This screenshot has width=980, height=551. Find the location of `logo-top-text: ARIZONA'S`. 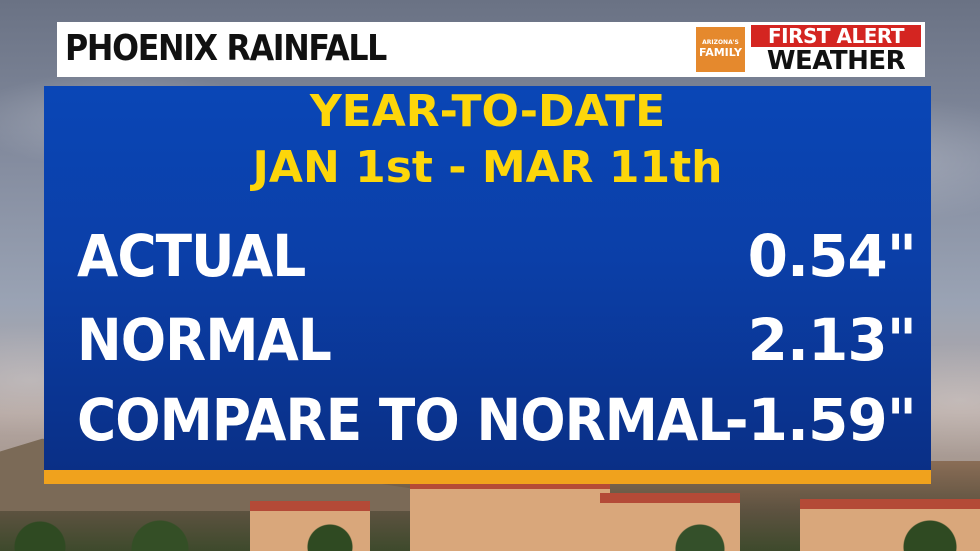

logo-top-text: ARIZONA'S is located at coordinates (720, 43).